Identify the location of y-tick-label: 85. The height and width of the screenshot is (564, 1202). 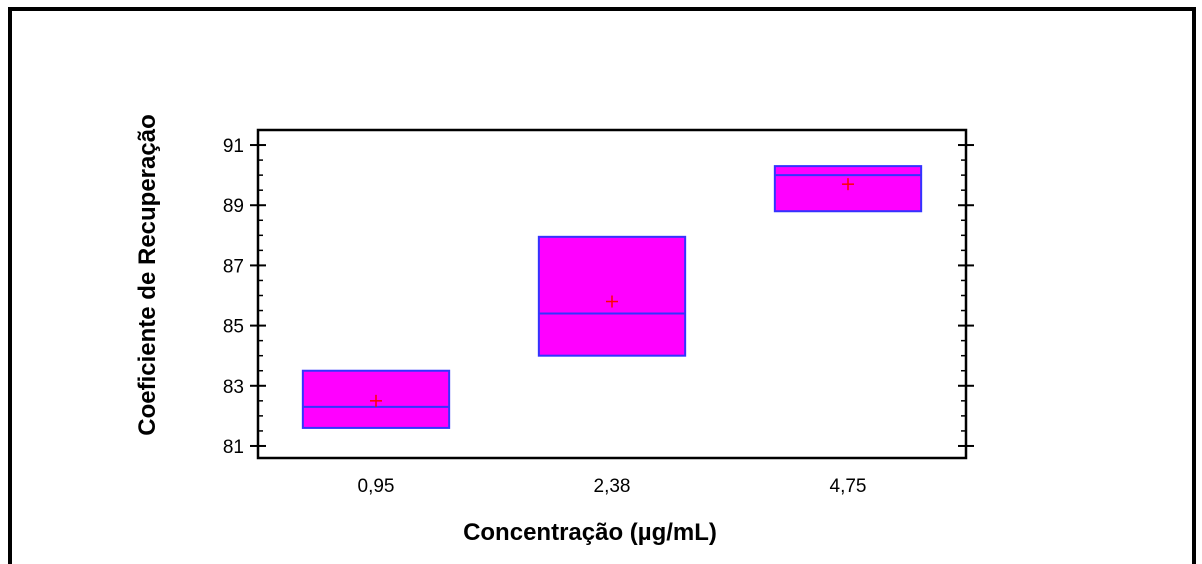
(233, 327).